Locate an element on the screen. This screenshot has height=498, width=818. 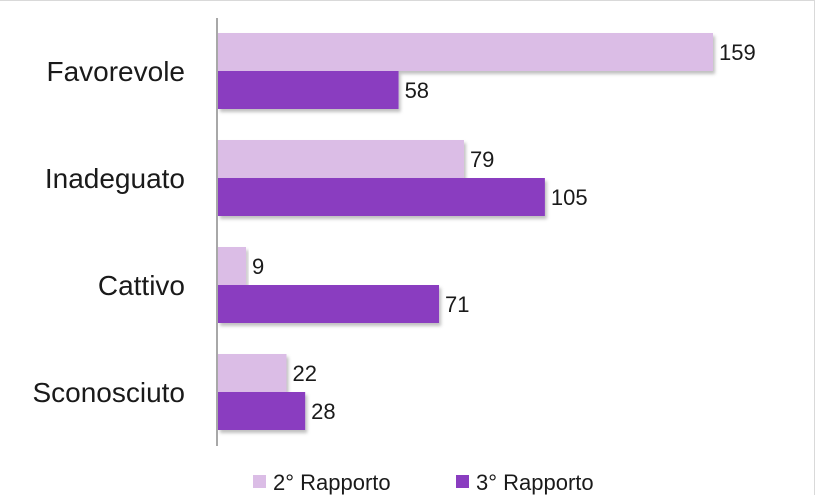
bar-favorevole-2-rapporto is located at coordinates (465, 52).